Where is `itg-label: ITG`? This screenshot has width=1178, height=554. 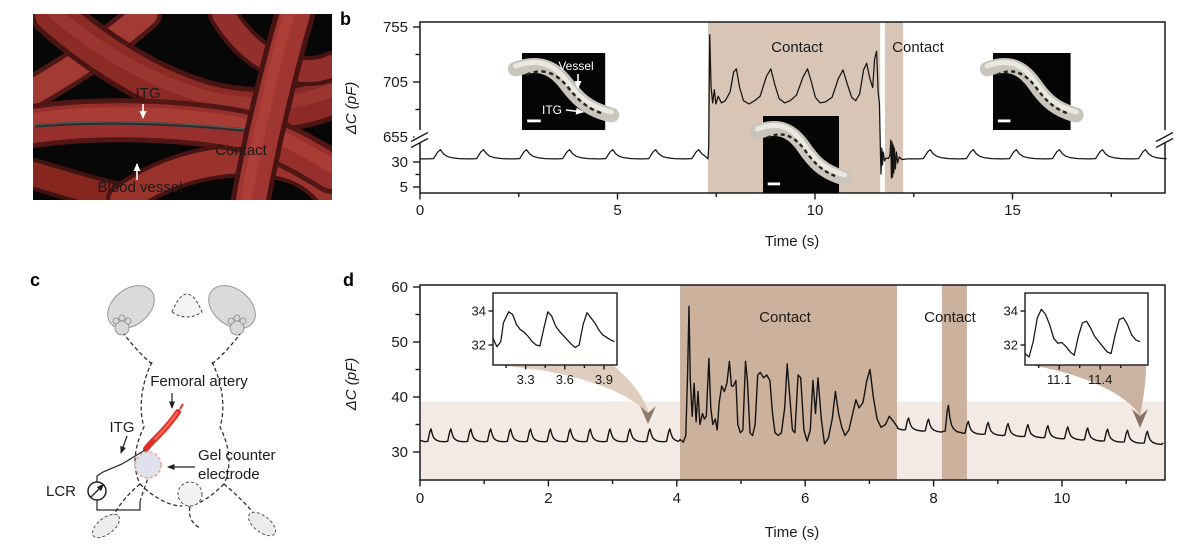 itg-label: ITG is located at coordinates (148, 93).